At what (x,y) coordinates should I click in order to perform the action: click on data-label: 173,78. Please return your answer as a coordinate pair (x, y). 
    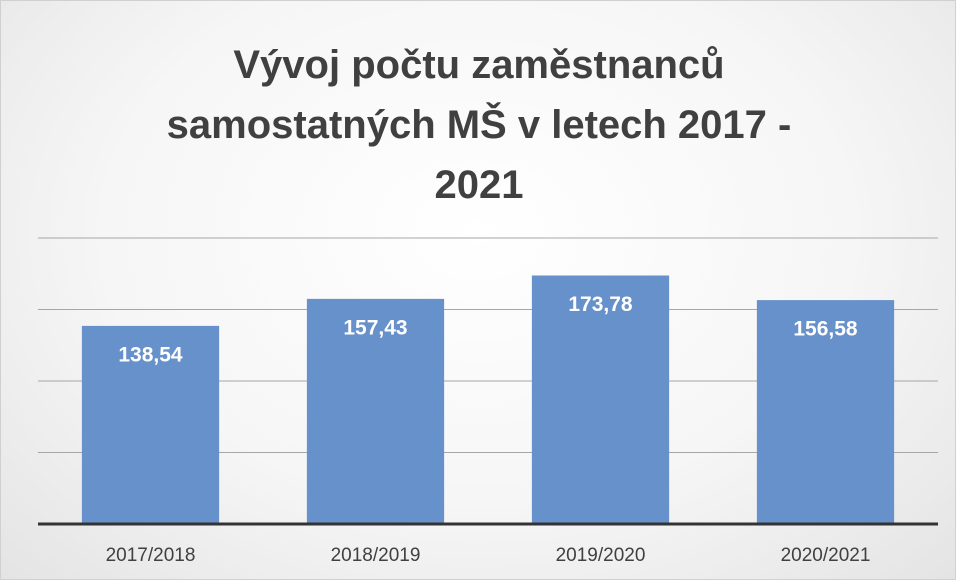
    Looking at the image, I should click on (600, 304).